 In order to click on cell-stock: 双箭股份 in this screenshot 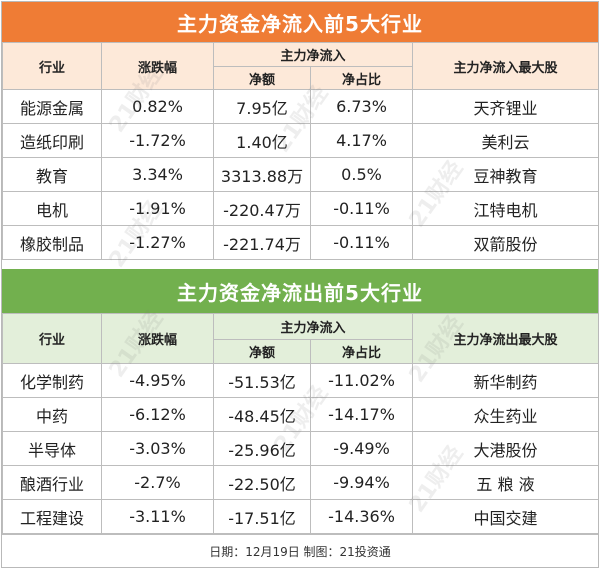, I will do `click(505, 242)`.